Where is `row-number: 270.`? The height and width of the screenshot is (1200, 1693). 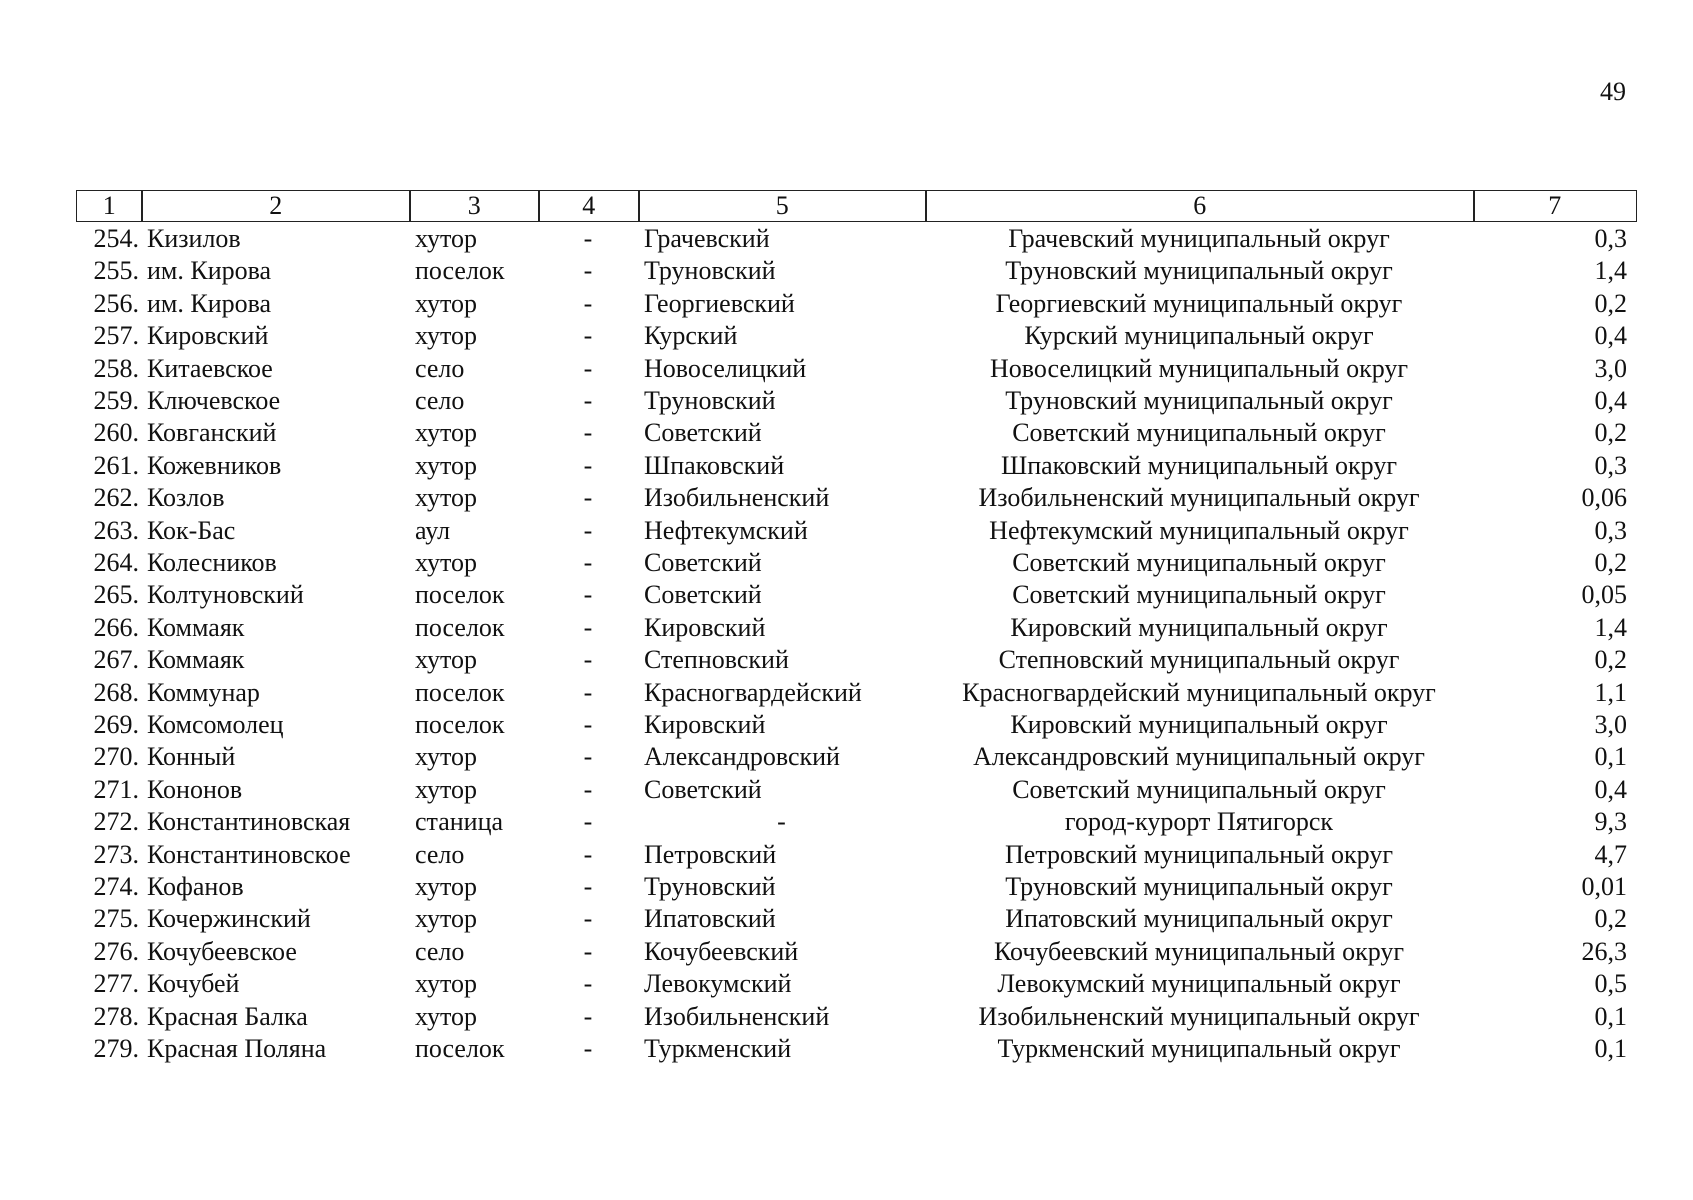 row-number: 270. is located at coordinates (116, 757).